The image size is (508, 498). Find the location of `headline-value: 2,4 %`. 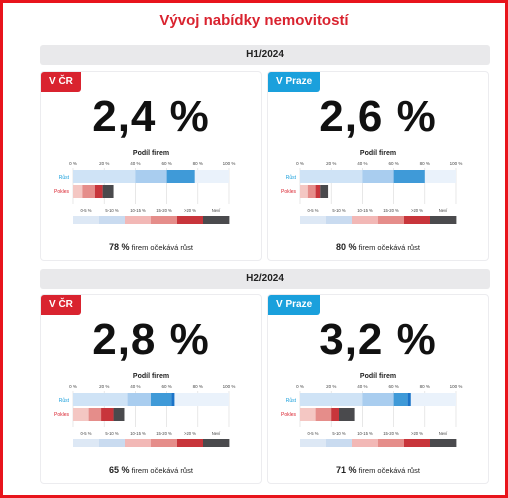

headline-value: 2,4 % is located at coordinates (151, 116).